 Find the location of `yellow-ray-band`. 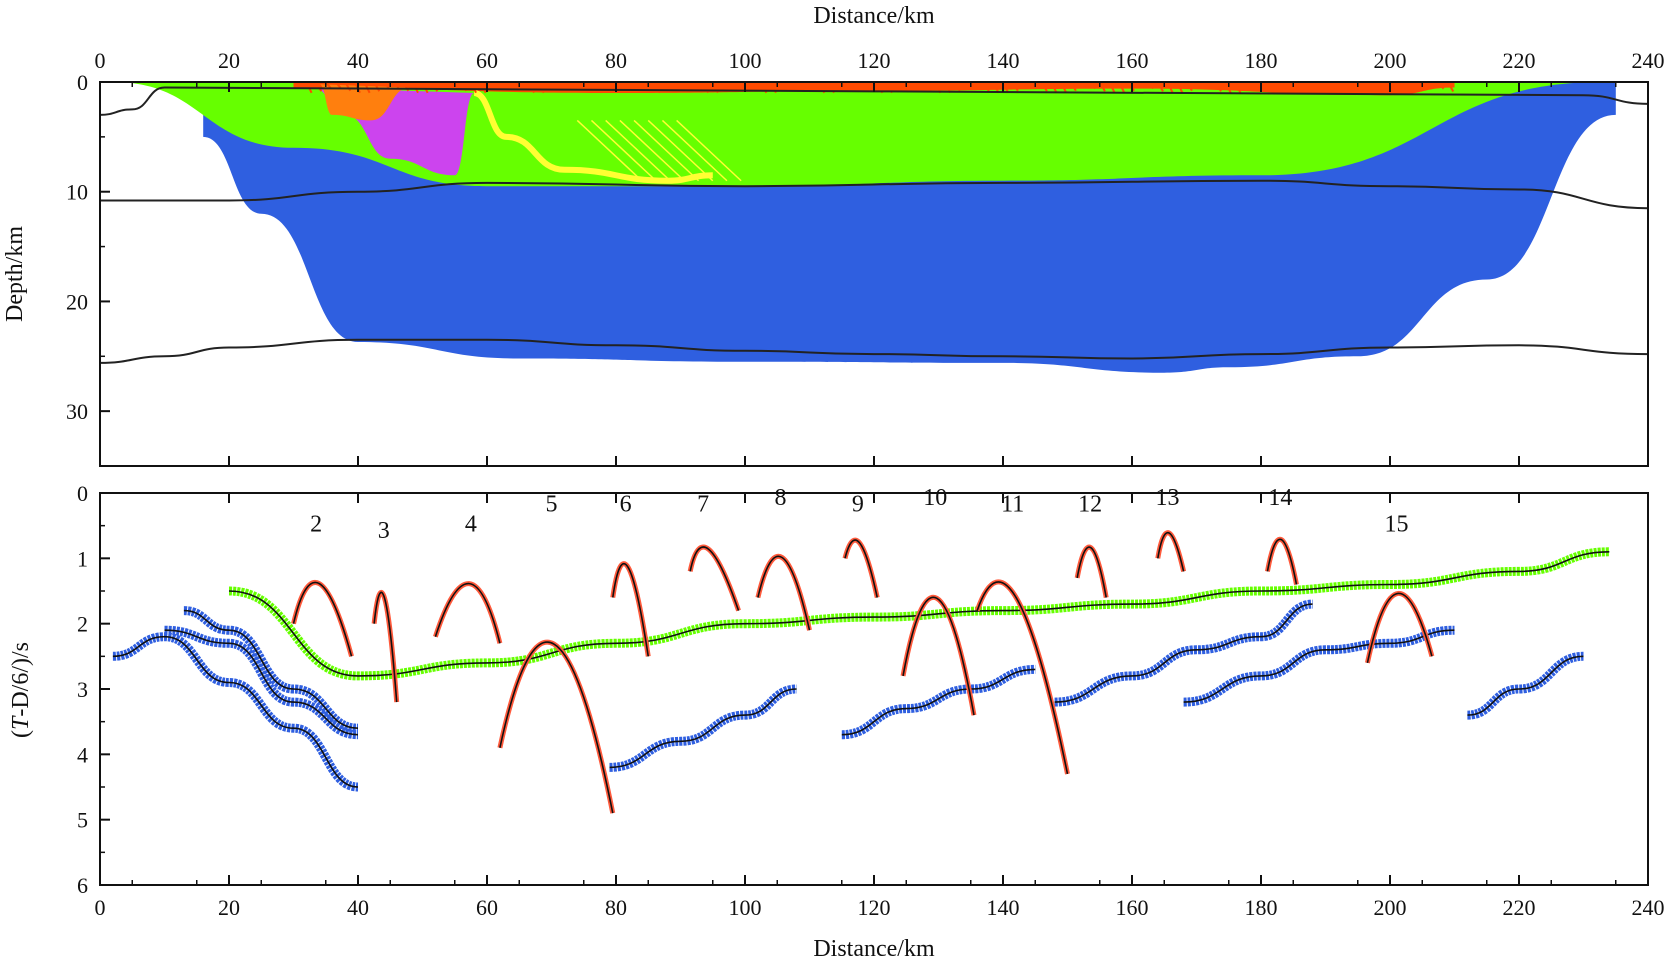

yellow-ray-band is located at coordinates (593, 137).